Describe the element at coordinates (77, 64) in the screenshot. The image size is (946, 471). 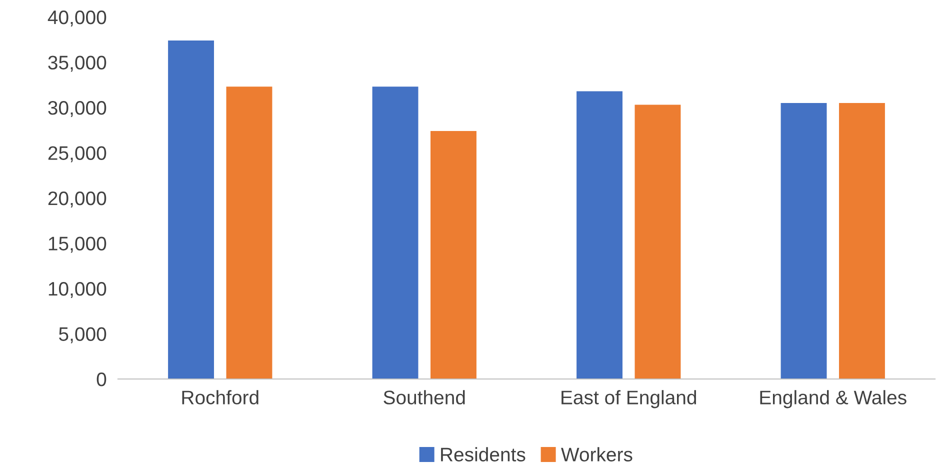
I see `y-tick-label: 35,000` at that location.